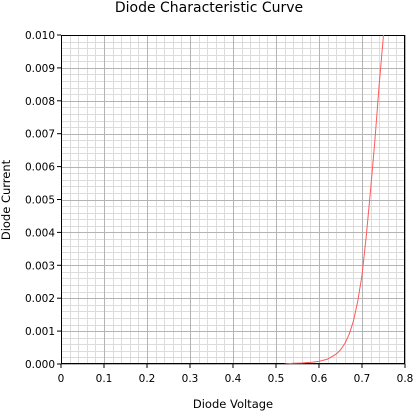 Image resolution: width=414 pixels, height=412 pixels. Describe the element at coordinates (233, 379) in the screenshot. I see `x-tick-label: 0.4` at that location.